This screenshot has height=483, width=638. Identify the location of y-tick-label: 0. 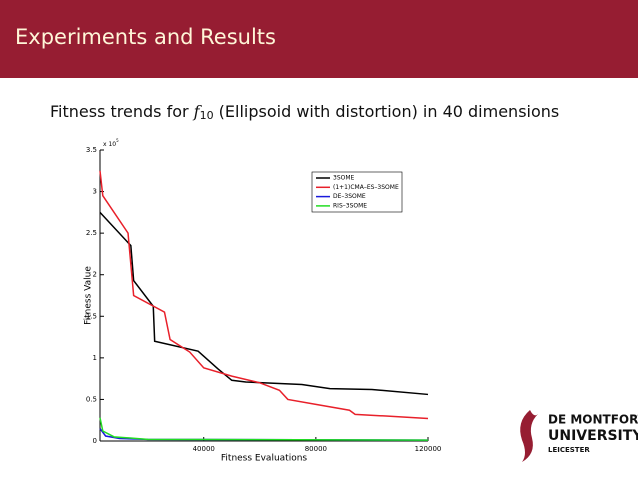
(95, 441).